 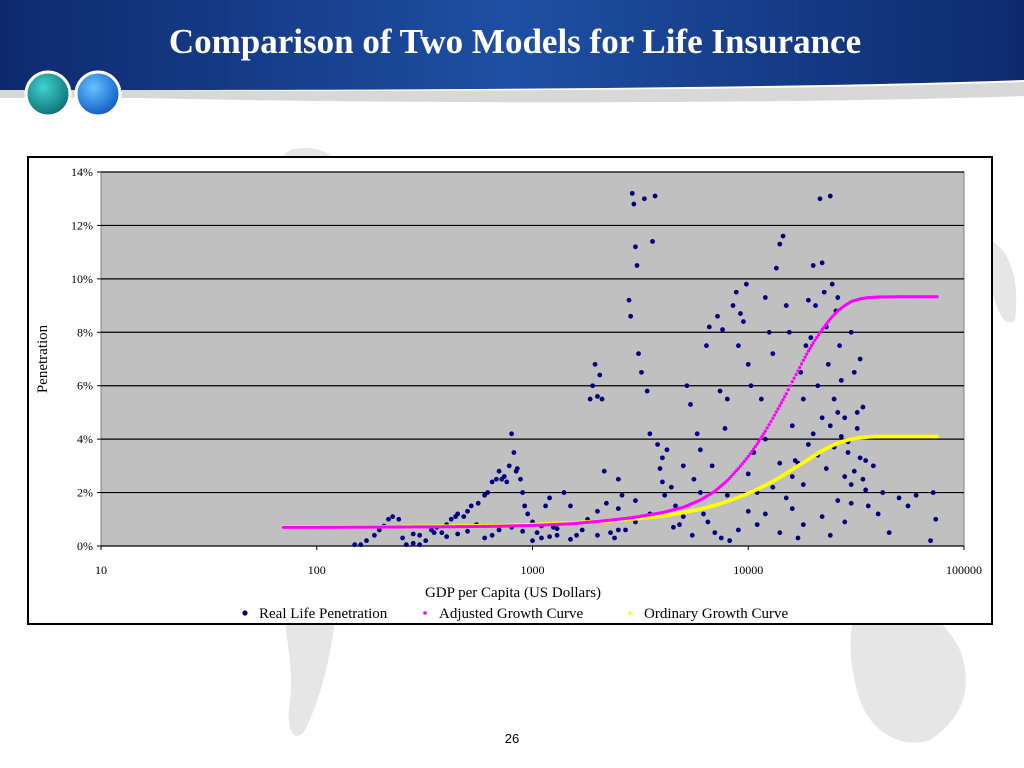 I want to click on legend-label: Adjusted Growth Curve, so click(x=511, y=614).